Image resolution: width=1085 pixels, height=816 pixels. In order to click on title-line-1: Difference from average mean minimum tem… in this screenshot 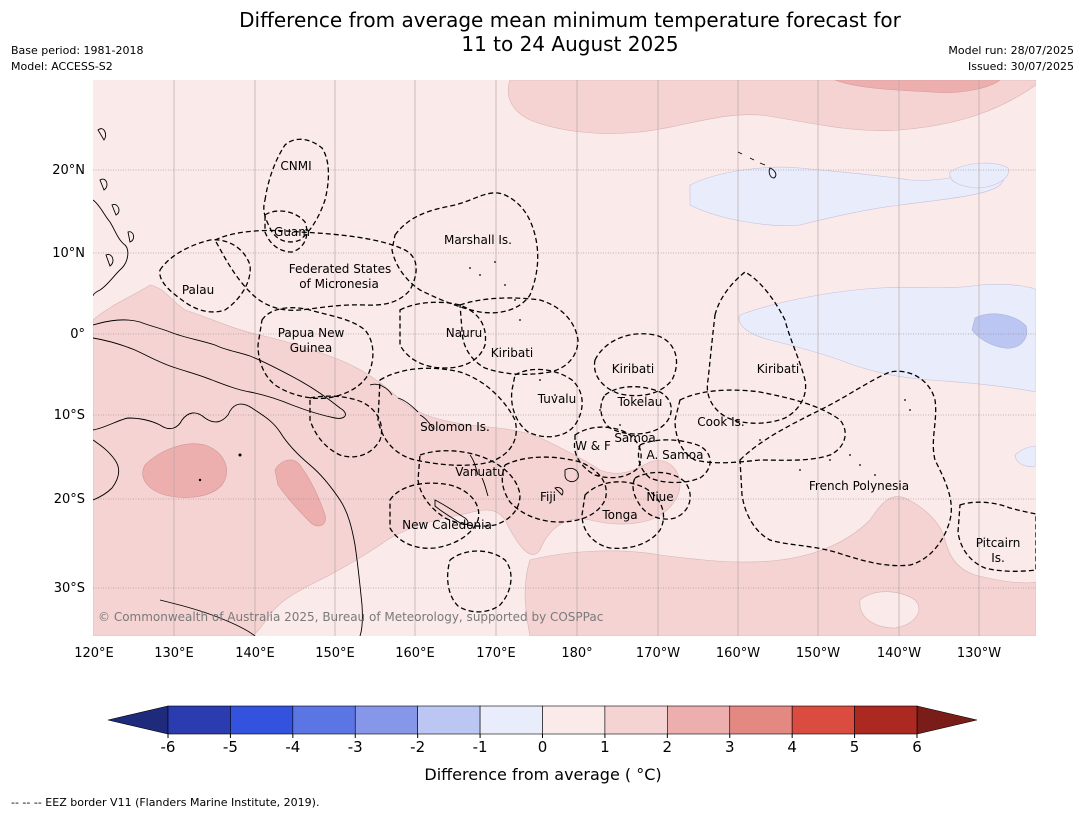, I will do `click(570, 20)`.